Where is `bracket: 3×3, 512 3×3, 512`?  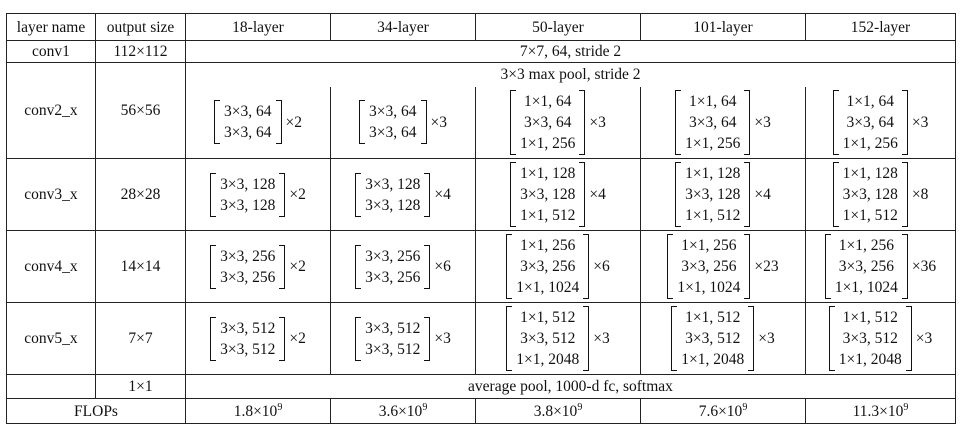
bracket: 3×3, 512 3×3, 512 is located at coordinates (393, 338).